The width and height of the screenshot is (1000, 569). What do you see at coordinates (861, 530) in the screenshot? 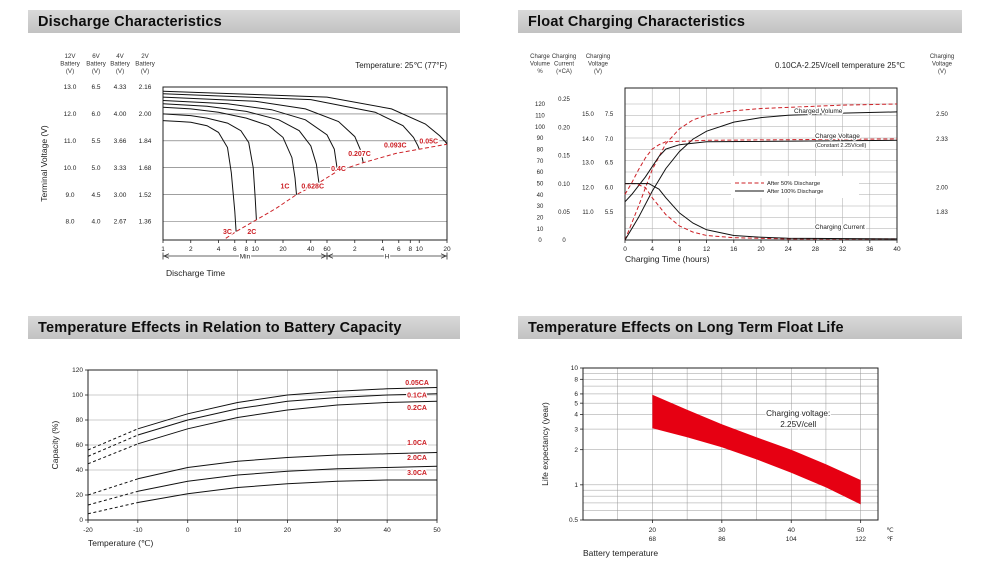
I see `svg-text: 50` at bounding box center [861, 530].